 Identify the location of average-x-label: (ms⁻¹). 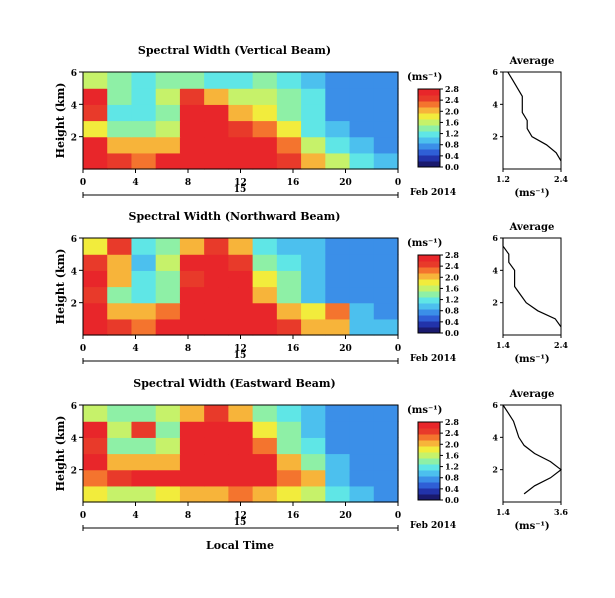
(531, 359).